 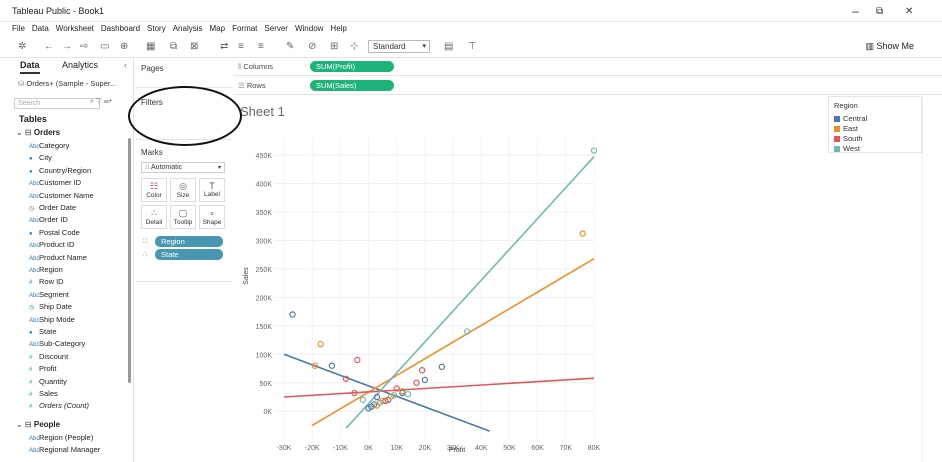 I want to click on field-product-name: AbcProduct Name, so click(x=58, y=257).